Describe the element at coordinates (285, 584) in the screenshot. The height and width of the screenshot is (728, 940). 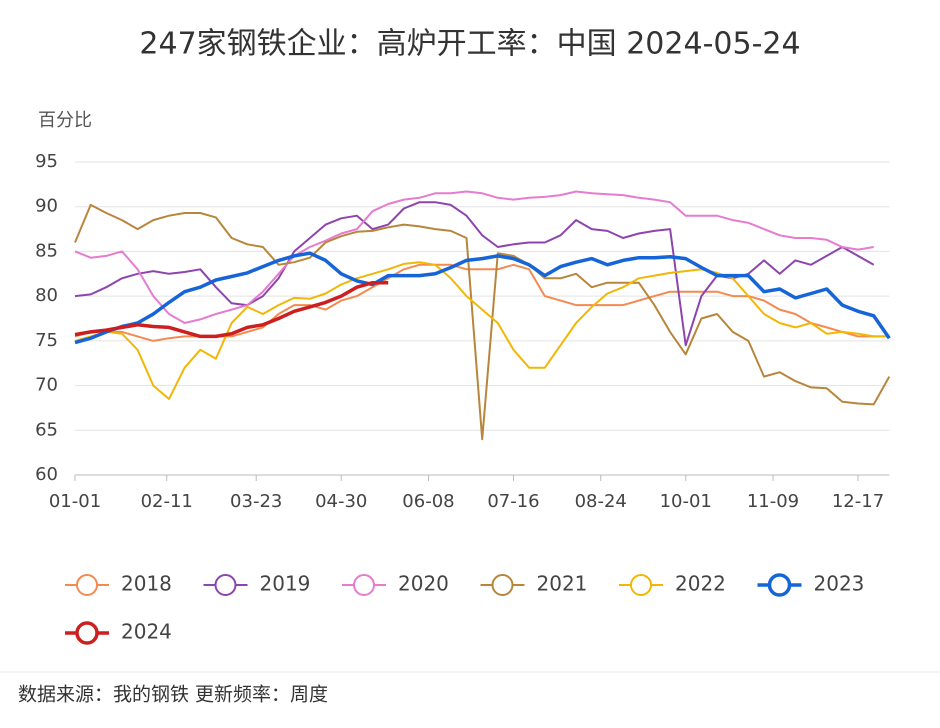
I see `legend-label: 2019` at that location.